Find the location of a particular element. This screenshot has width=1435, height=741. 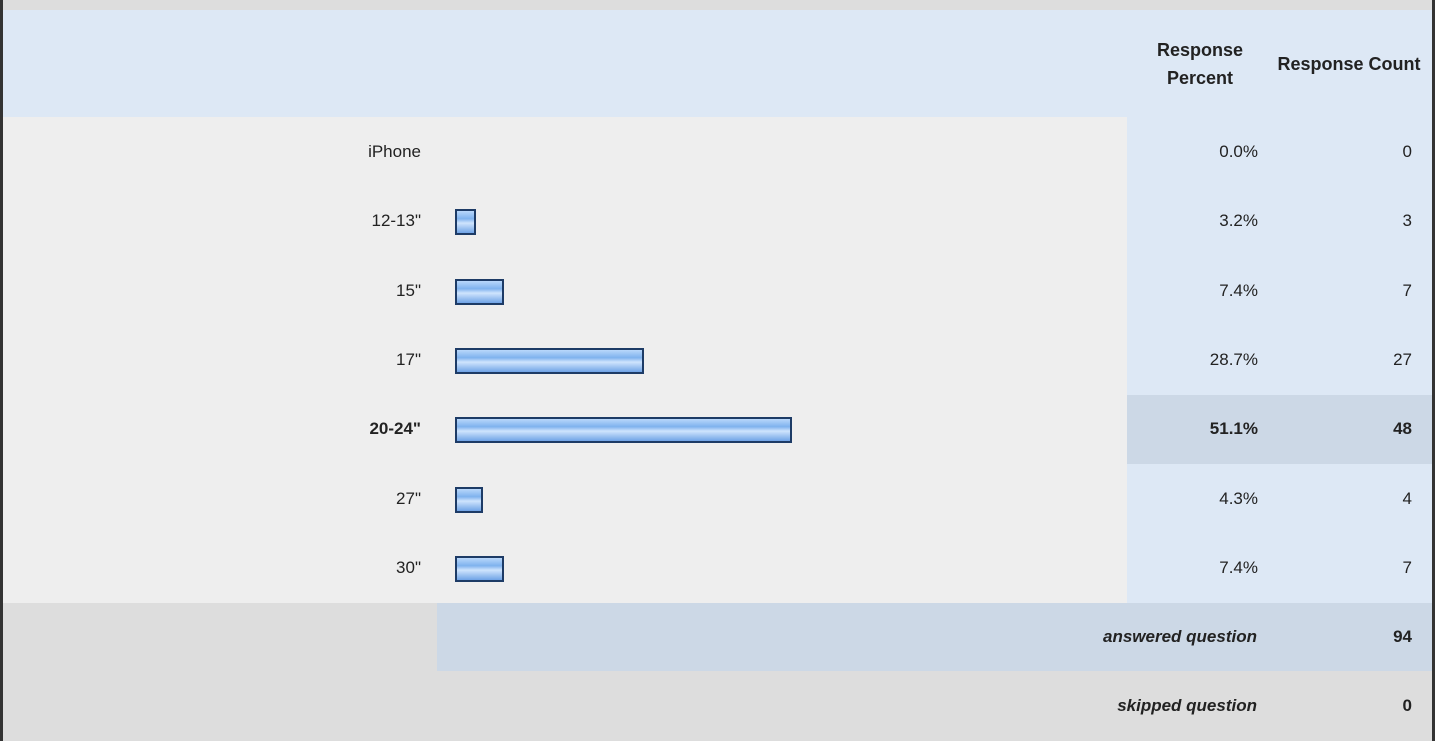

right-border is located at coordinates (1433, 370).